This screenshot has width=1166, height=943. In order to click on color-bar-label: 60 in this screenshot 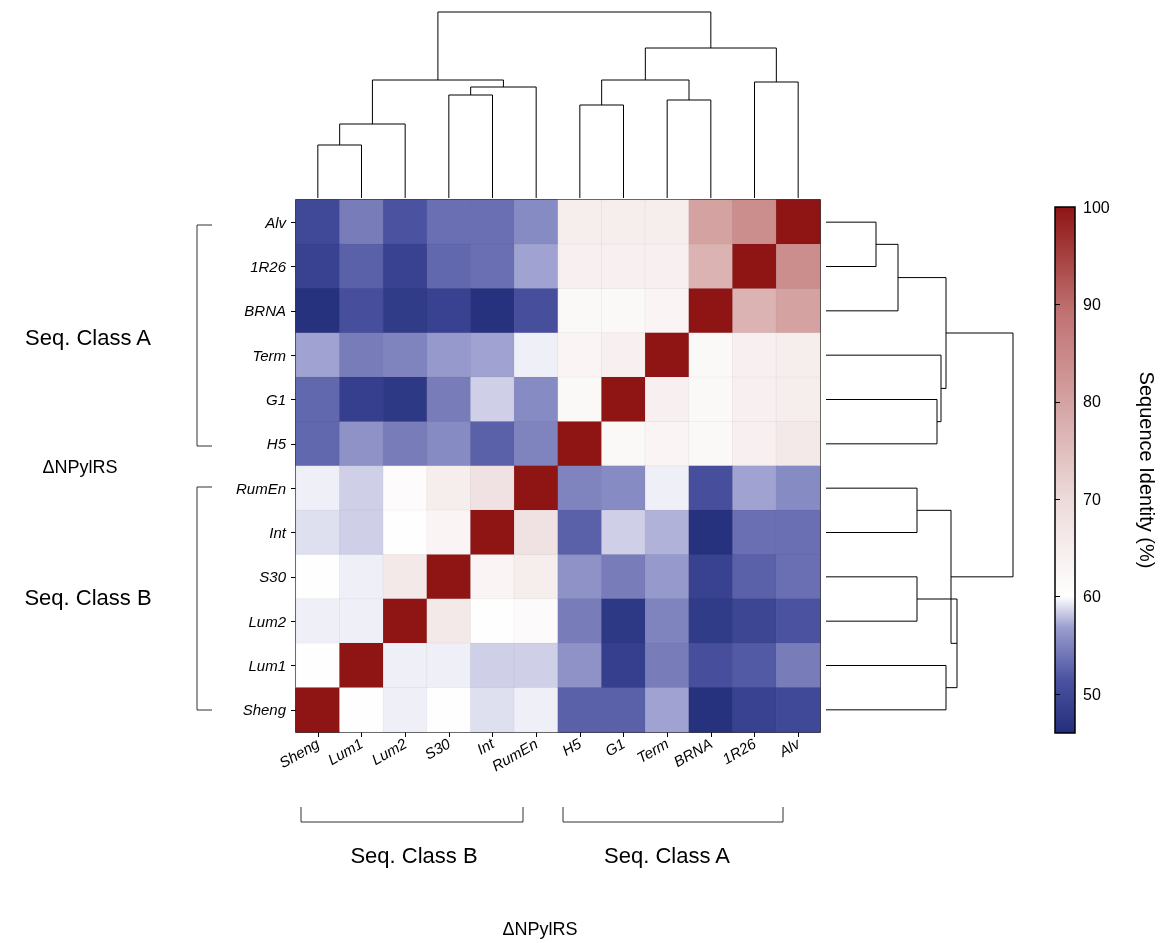, I will do `click(1092, 597)`.